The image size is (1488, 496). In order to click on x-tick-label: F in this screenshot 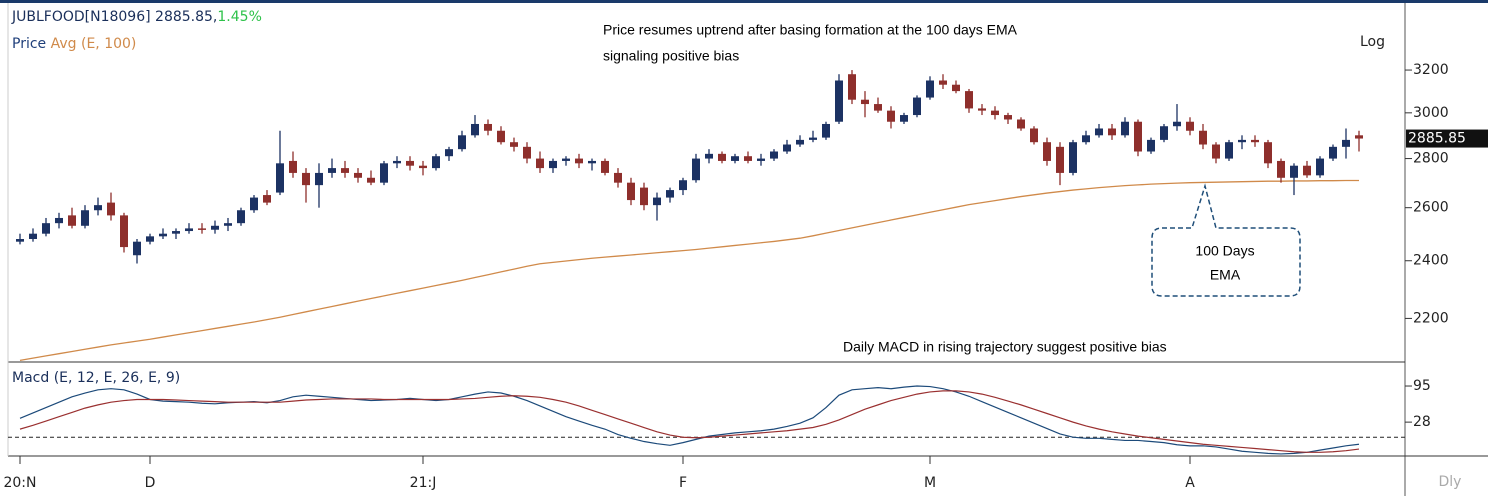, I will do `click(683, 483)`.